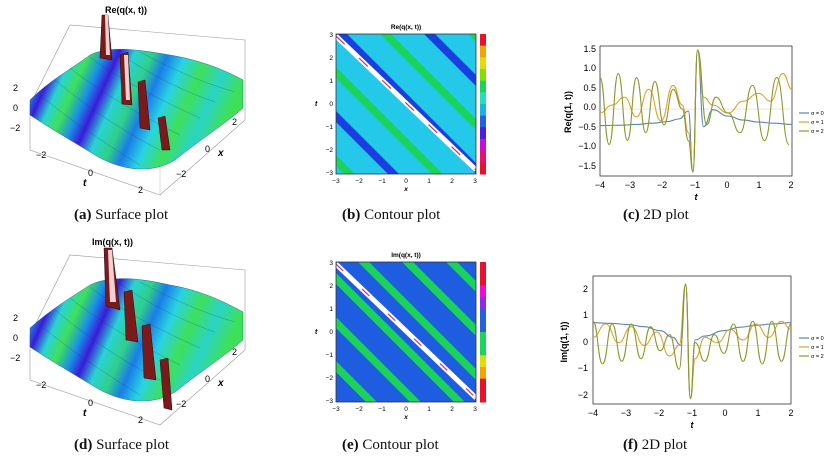 The width and height of the screenshot is (836, 460). What do you see at coordinates (316, 104) in the screenshot?
I see `contour-b-ylabel: t` at bounding box center [316, 104].